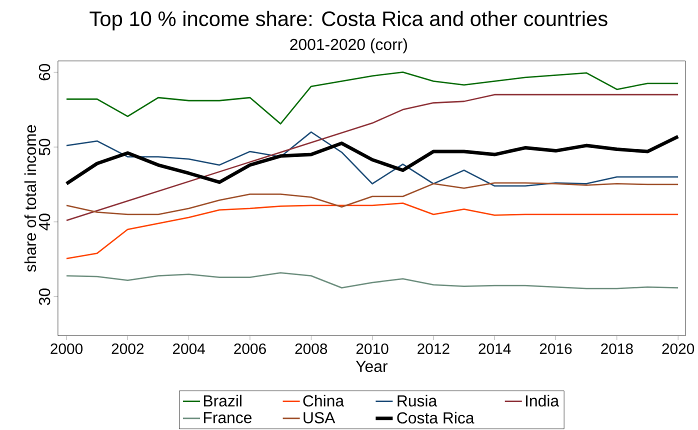 Image resolution: width=698 pixels, height=430 pixels. Describe the element at coordinates (617, 349) in the screenshot. I see `x-tick-label: 2018` at that location.